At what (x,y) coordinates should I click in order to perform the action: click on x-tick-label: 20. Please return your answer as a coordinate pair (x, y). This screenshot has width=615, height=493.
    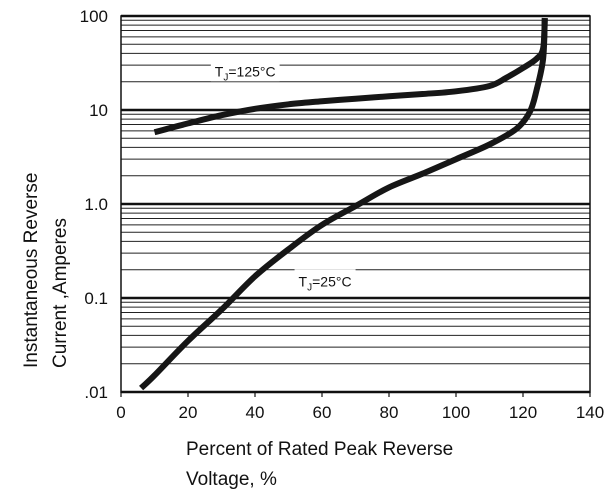
    Looking at the image, I should click on (188, 412).